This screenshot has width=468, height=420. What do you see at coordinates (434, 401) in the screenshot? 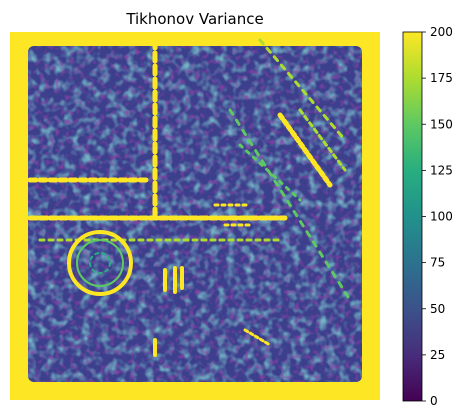
I see `colorbar-tick-label: 0` at bounding box center [434, 401].